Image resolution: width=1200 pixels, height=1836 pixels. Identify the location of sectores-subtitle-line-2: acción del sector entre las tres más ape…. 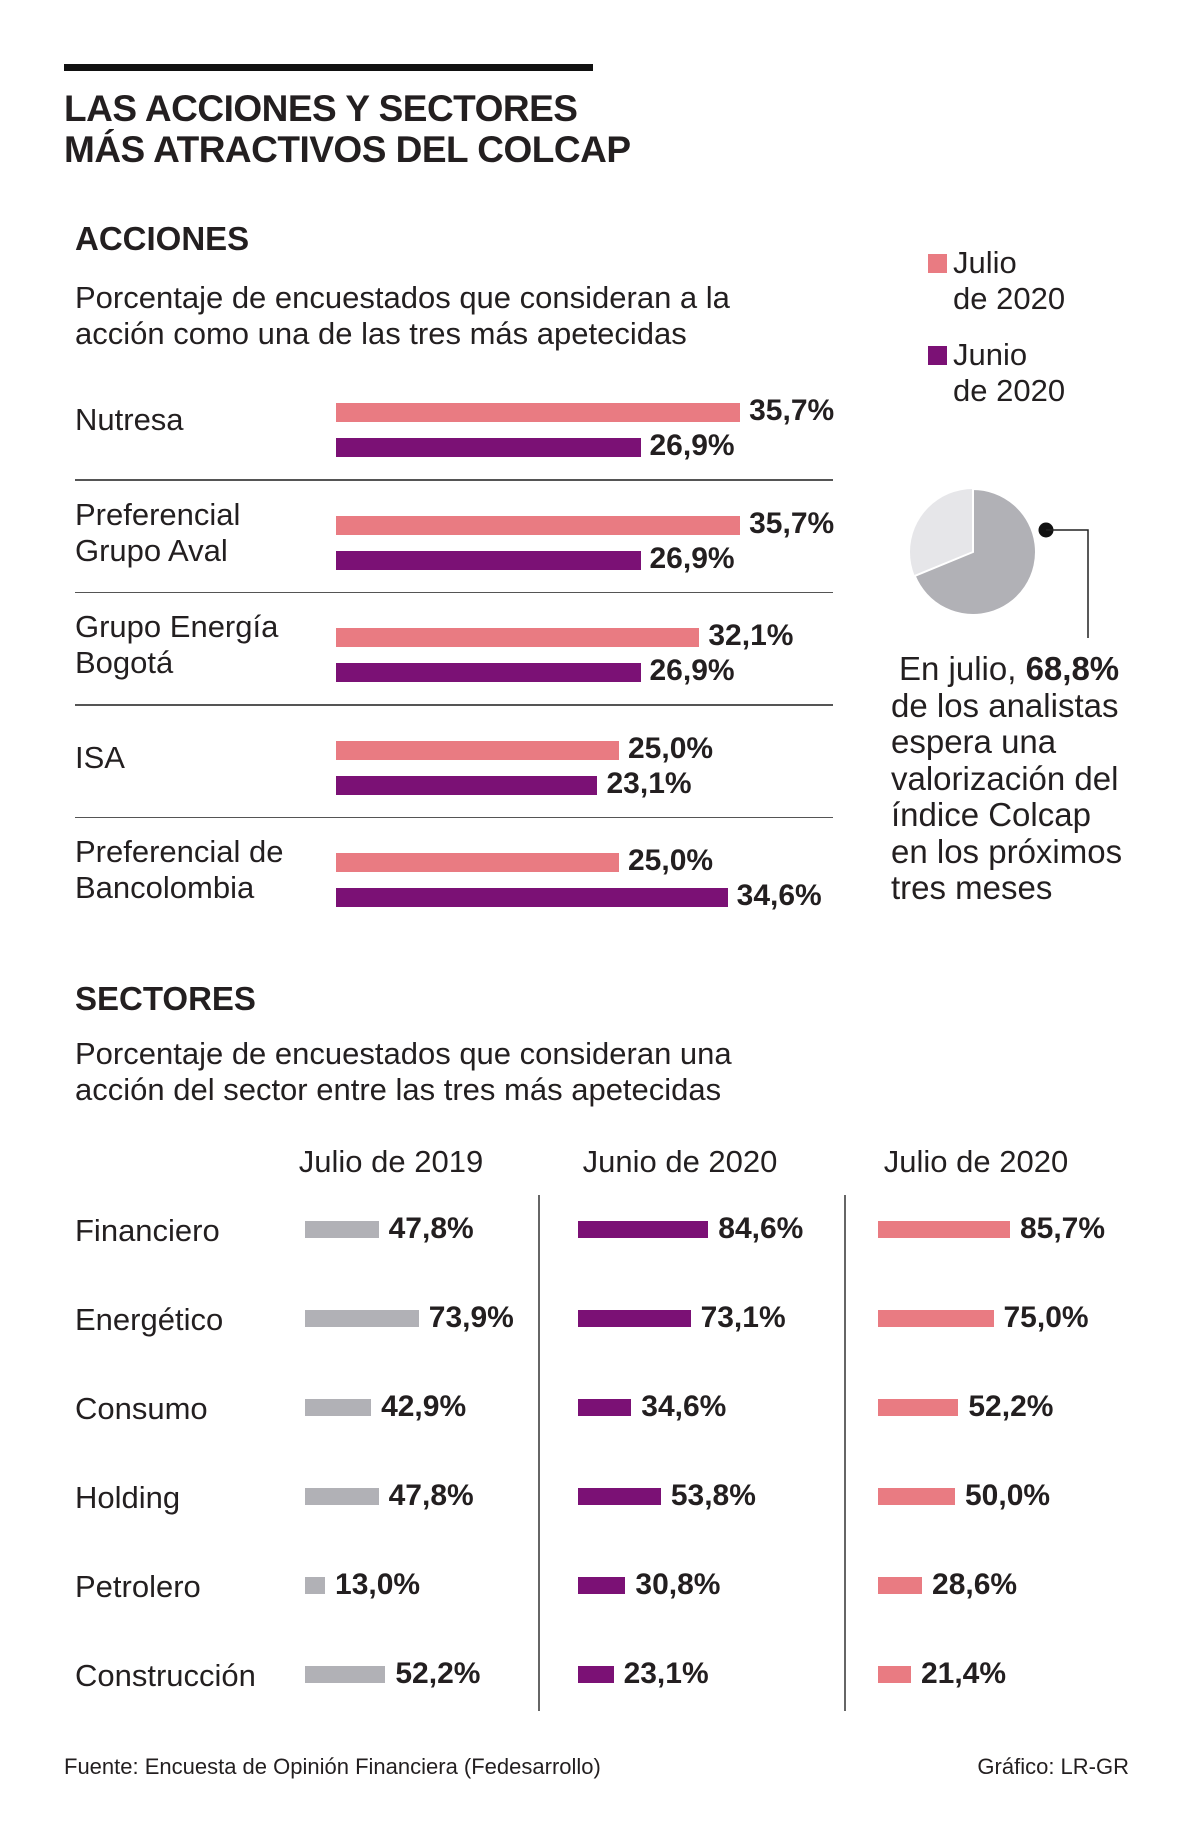
(398, 1089).